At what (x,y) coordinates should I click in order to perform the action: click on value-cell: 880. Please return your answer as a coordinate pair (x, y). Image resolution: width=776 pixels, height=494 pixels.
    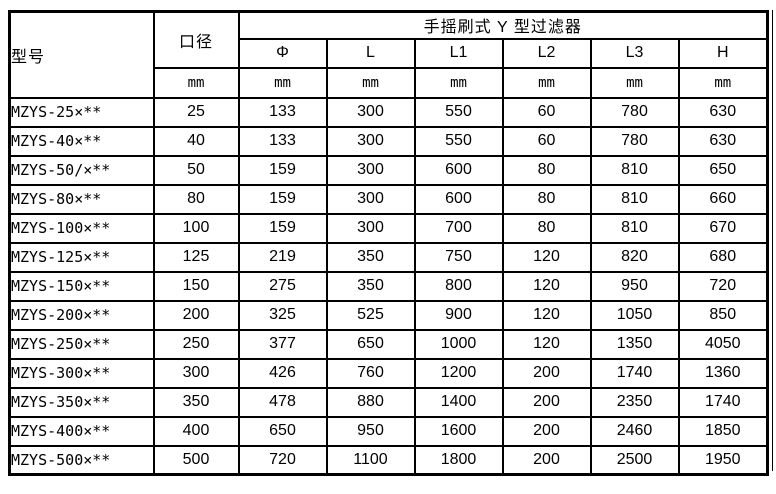
    Looking at the image, I should click on (370, 402).